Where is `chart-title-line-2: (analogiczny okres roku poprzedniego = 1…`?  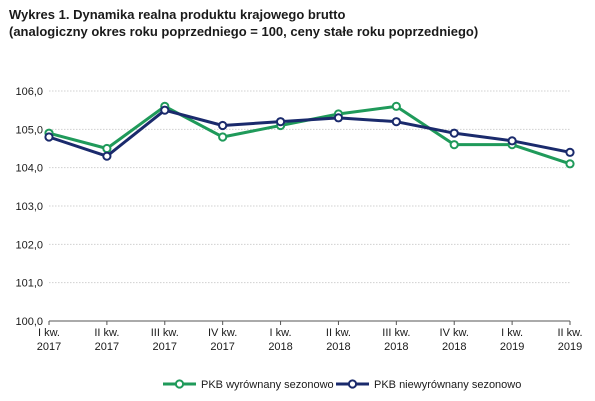 chart-title-line-2: (analogiczny okres roku poprzedniego = 1… is located at coordinates (244, 31).